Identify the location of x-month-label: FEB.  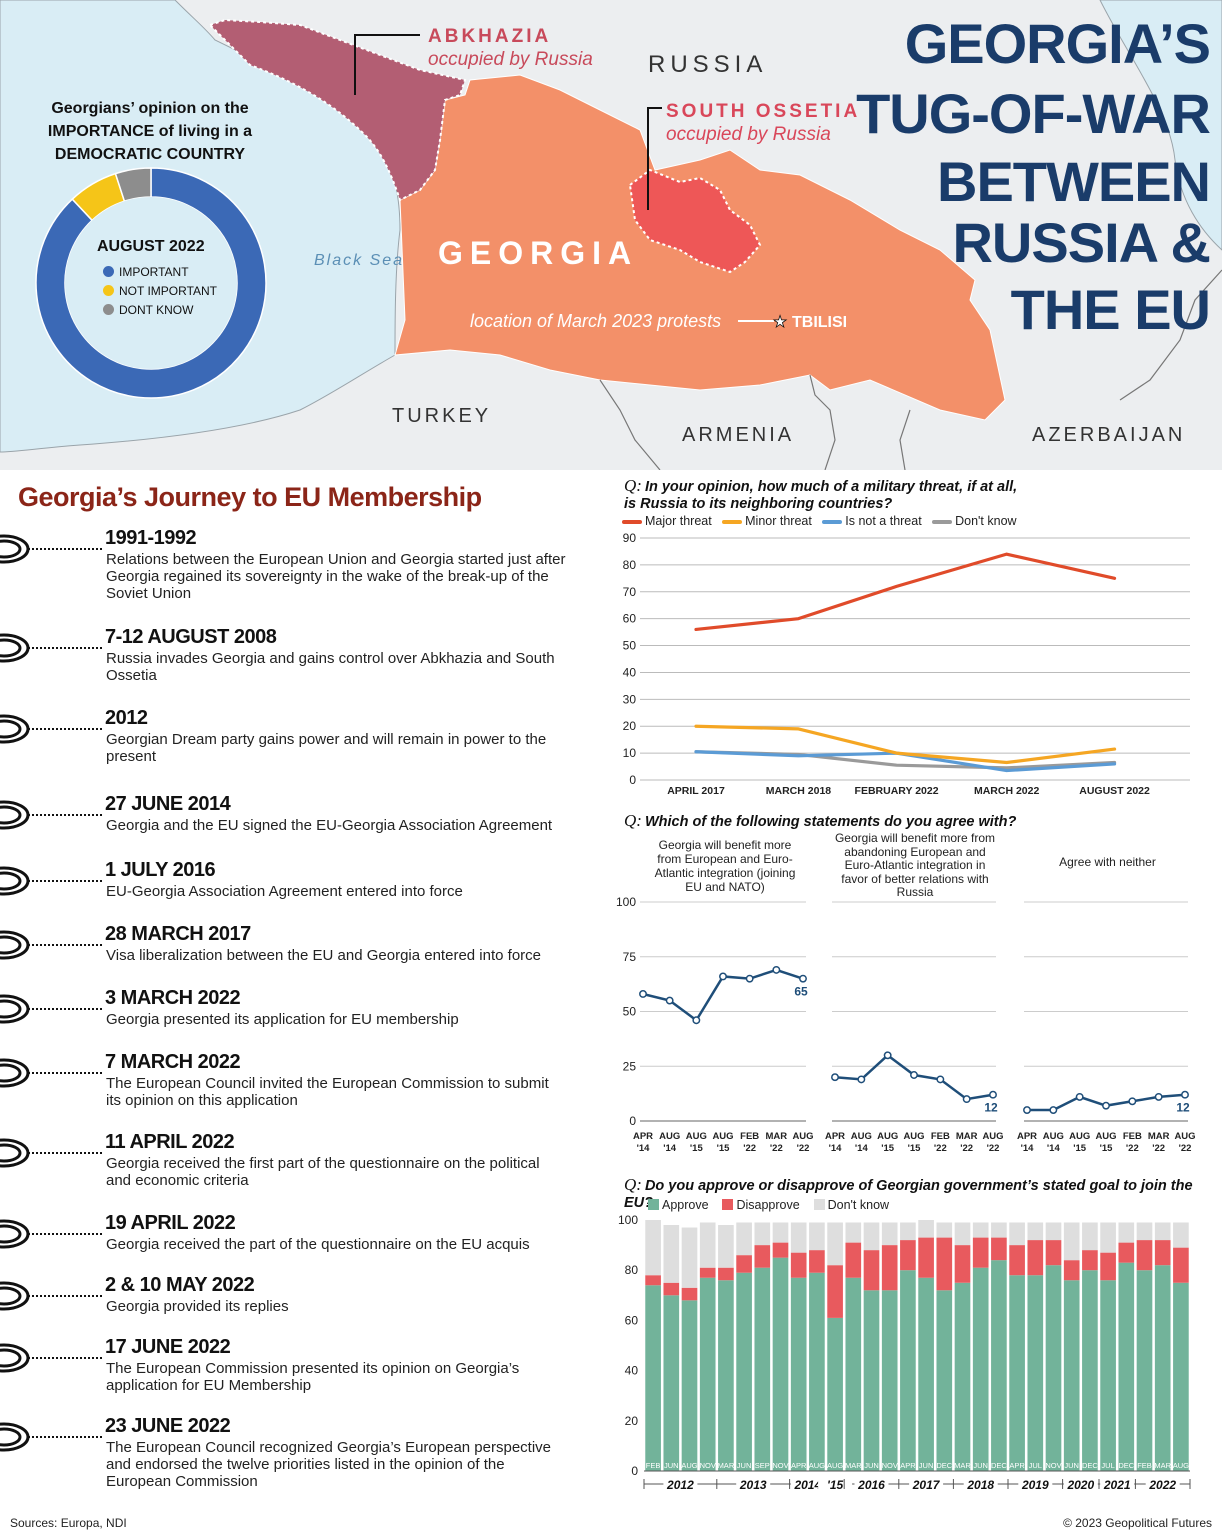
(653, 1465).